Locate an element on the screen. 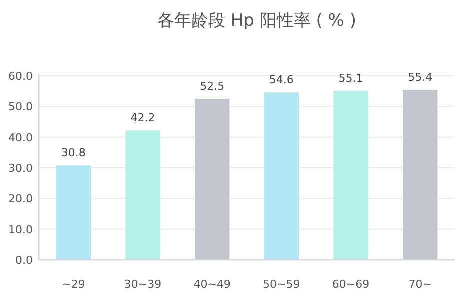  y-tick-label: 0.0 is located at coordinates (24, 260).